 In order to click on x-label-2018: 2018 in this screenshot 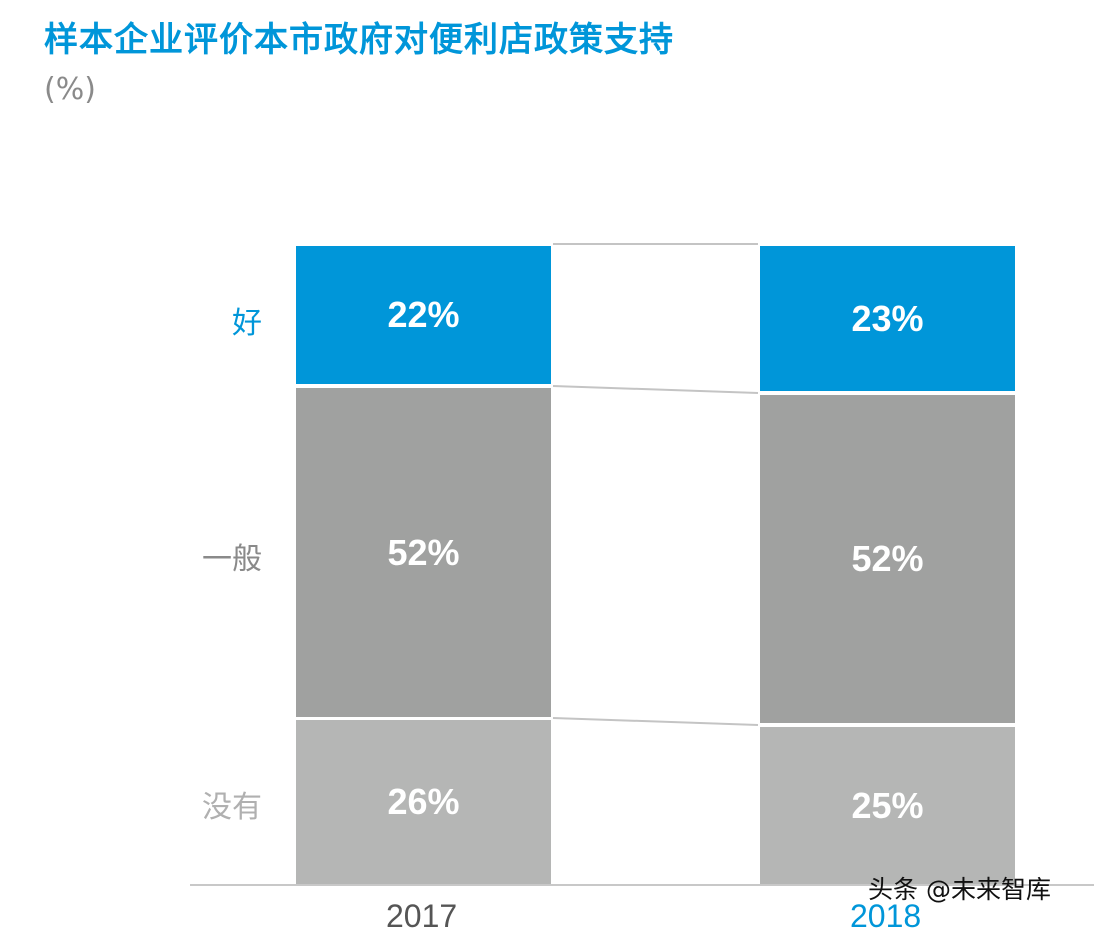, I will do `click(886, 916)`.